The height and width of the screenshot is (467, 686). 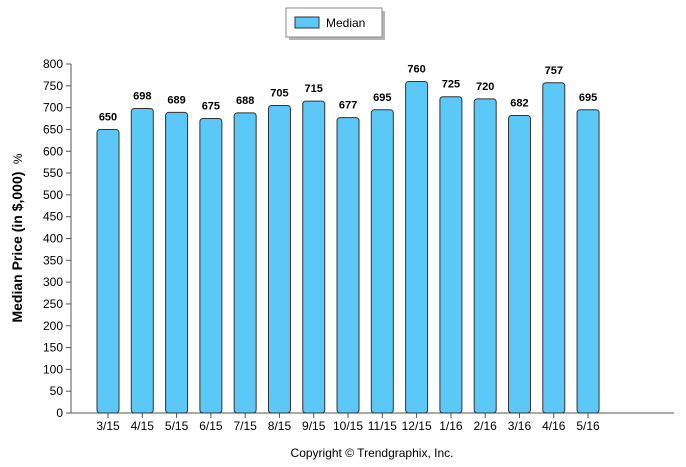 What do you see at coordinates (417, 426) in the screenshot?
I see `x-tick-label: 12/15` at bounding box center [417, 426].